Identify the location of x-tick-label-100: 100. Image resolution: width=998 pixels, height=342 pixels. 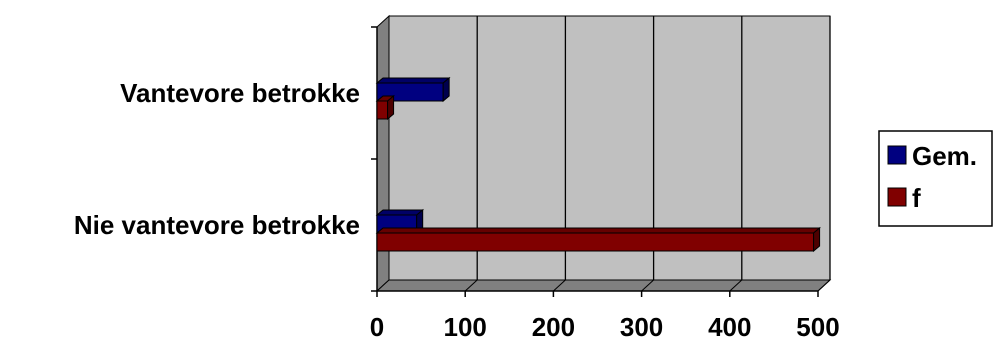
(465, 327).